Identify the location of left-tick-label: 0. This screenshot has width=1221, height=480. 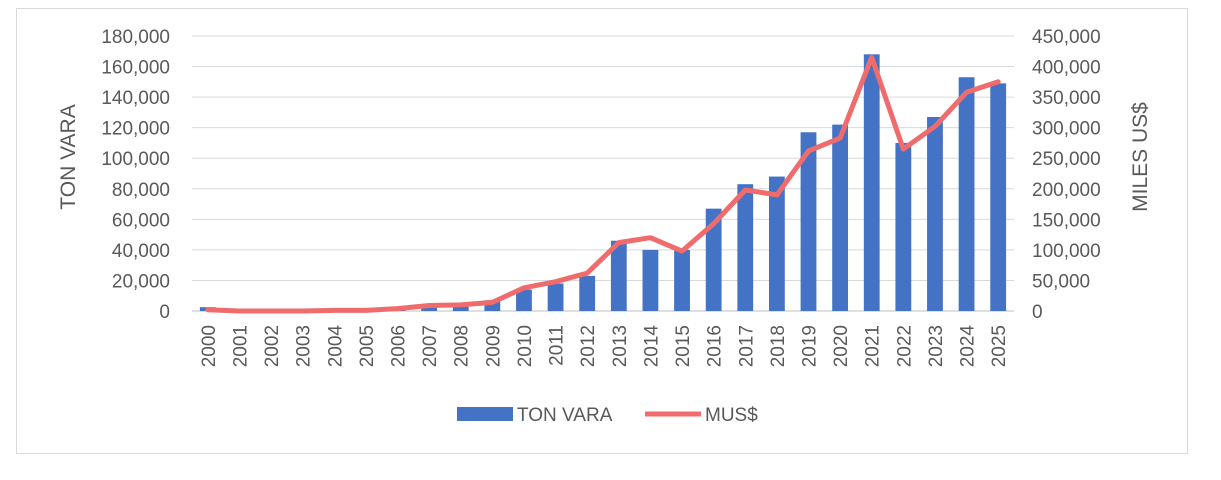
(164, 312).